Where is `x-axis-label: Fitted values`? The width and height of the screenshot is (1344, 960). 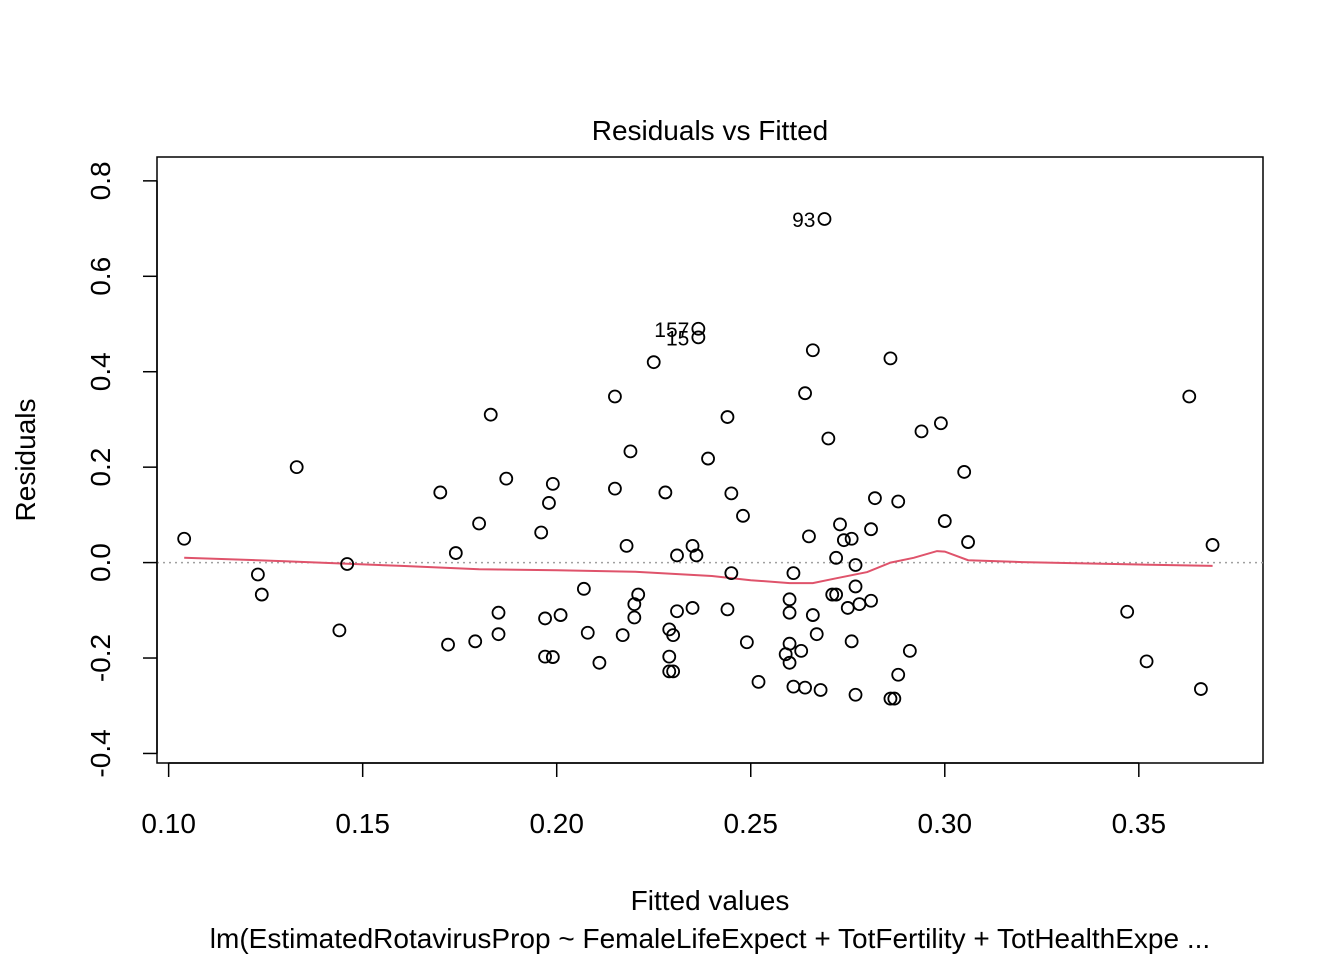
x-axis-label: Fitted values is located at coordinates (710, 900).